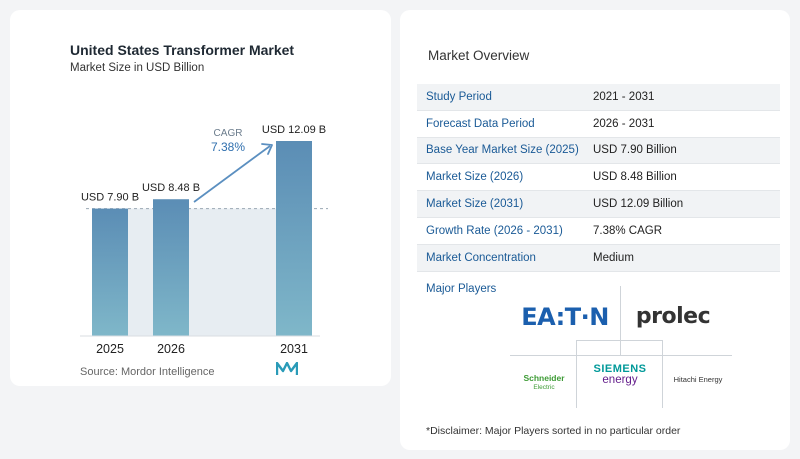  Describe the element at coordinates (479, 55) in the screenshot. I see `overview-title: Market Overview` at that location.